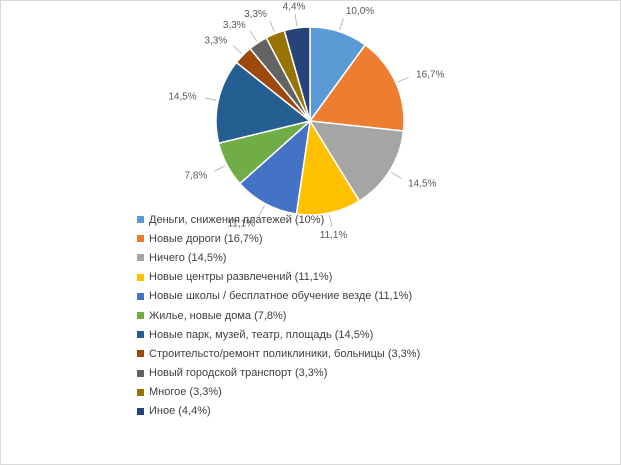 The width and height of the screenshot is (621, 465). What do you see at coordinates (188, 257) in the screenshot?
I see `legend-label: Ничего (14,5%)` at bounding box center [188, 257].